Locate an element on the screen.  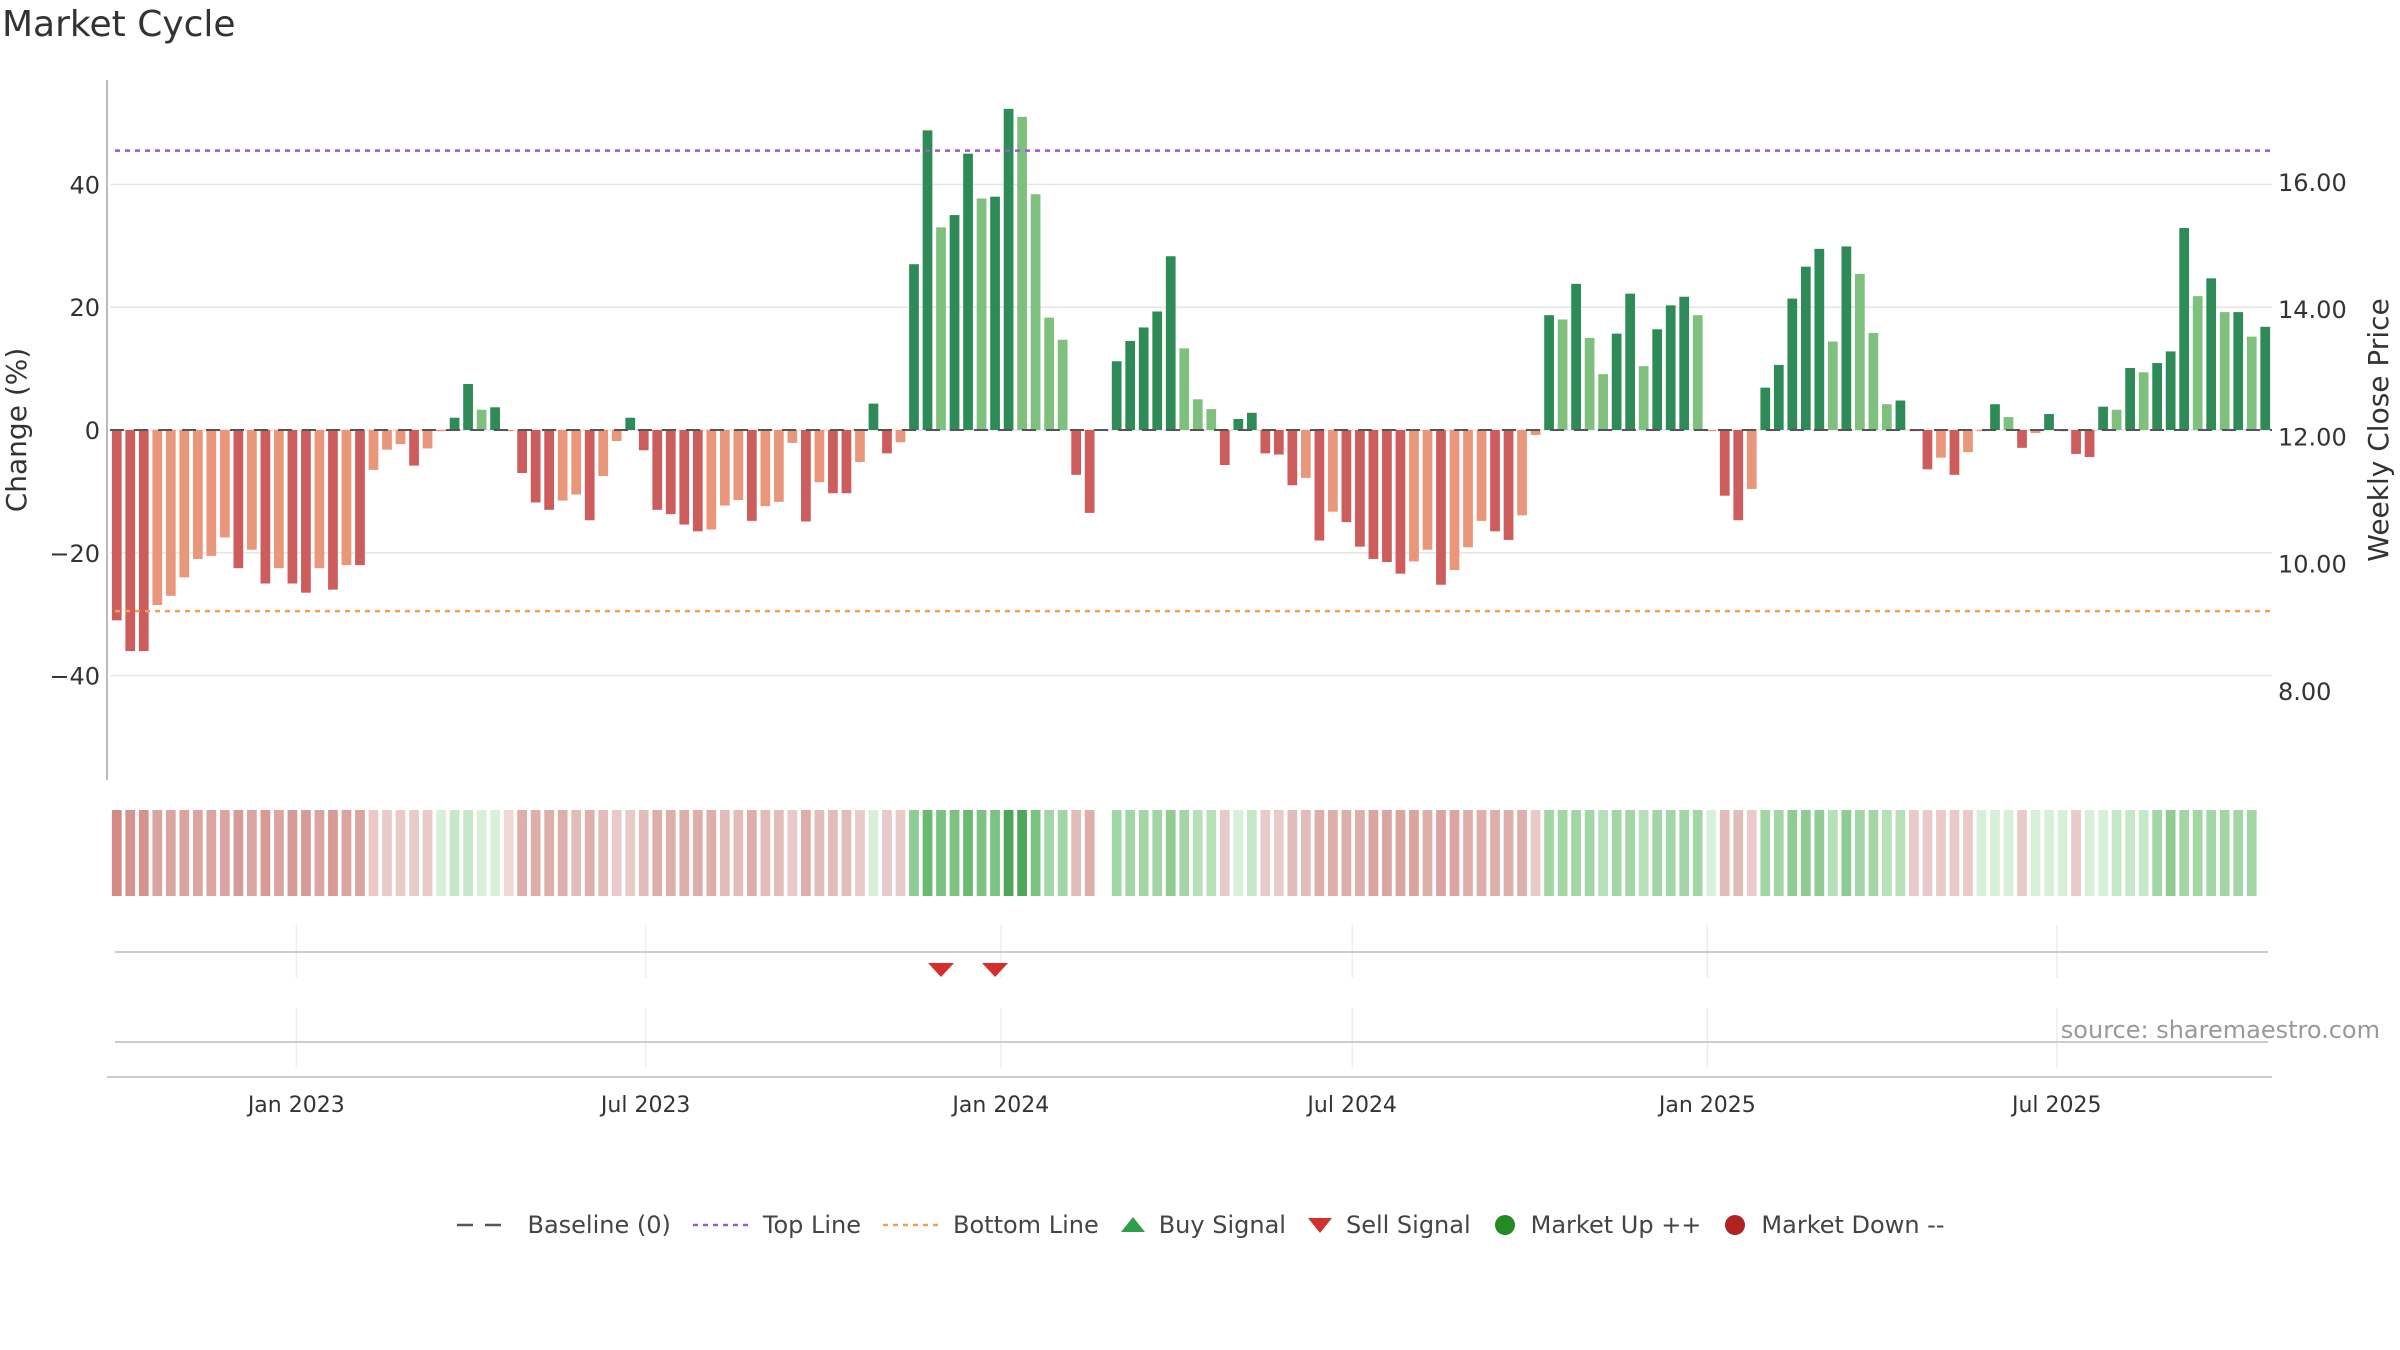
triangle-up-icon is located at coordinates (1132, 1224).